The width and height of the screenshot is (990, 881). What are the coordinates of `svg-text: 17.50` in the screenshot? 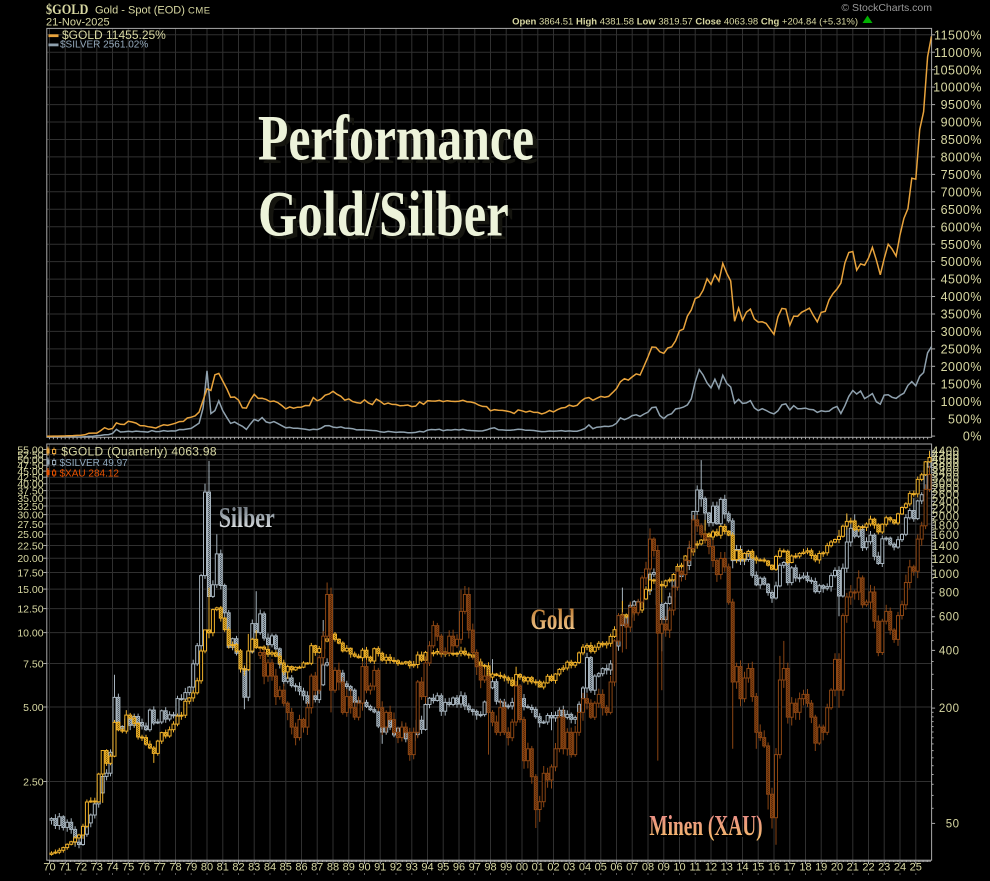 It's located at (30, 573).